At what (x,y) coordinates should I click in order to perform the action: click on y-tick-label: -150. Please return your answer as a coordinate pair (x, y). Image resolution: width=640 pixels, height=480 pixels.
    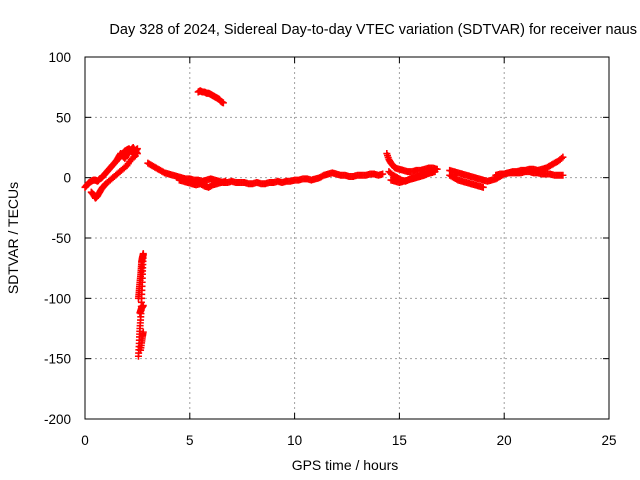
    Looking at the image, I should click on (57, 359).